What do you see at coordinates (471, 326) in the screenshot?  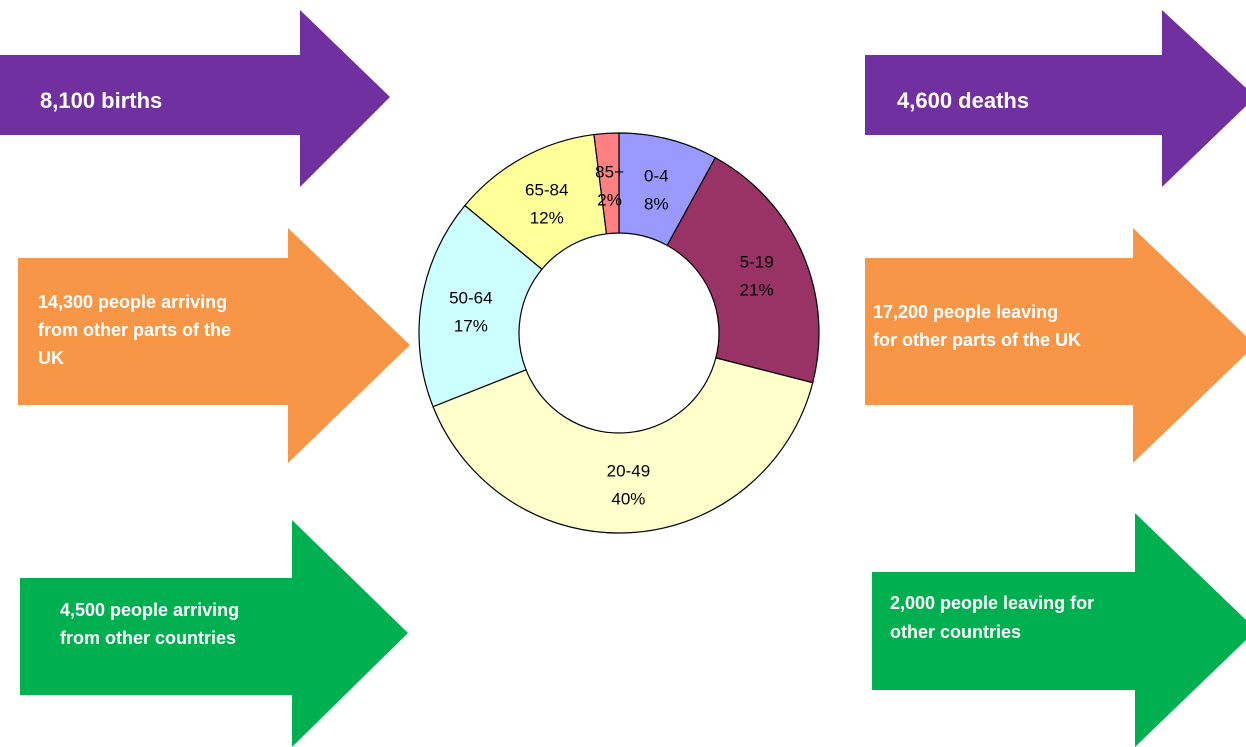 I see `slice-value-label: 17%` at bounding box center [471, 326].